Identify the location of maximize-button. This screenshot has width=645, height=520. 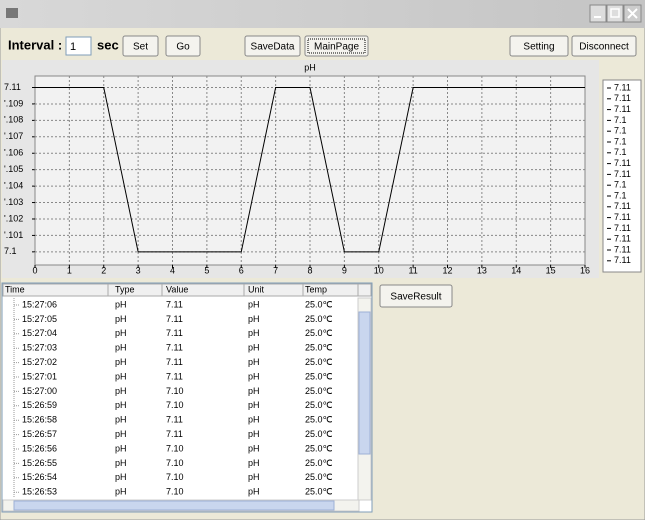
(615, 13).